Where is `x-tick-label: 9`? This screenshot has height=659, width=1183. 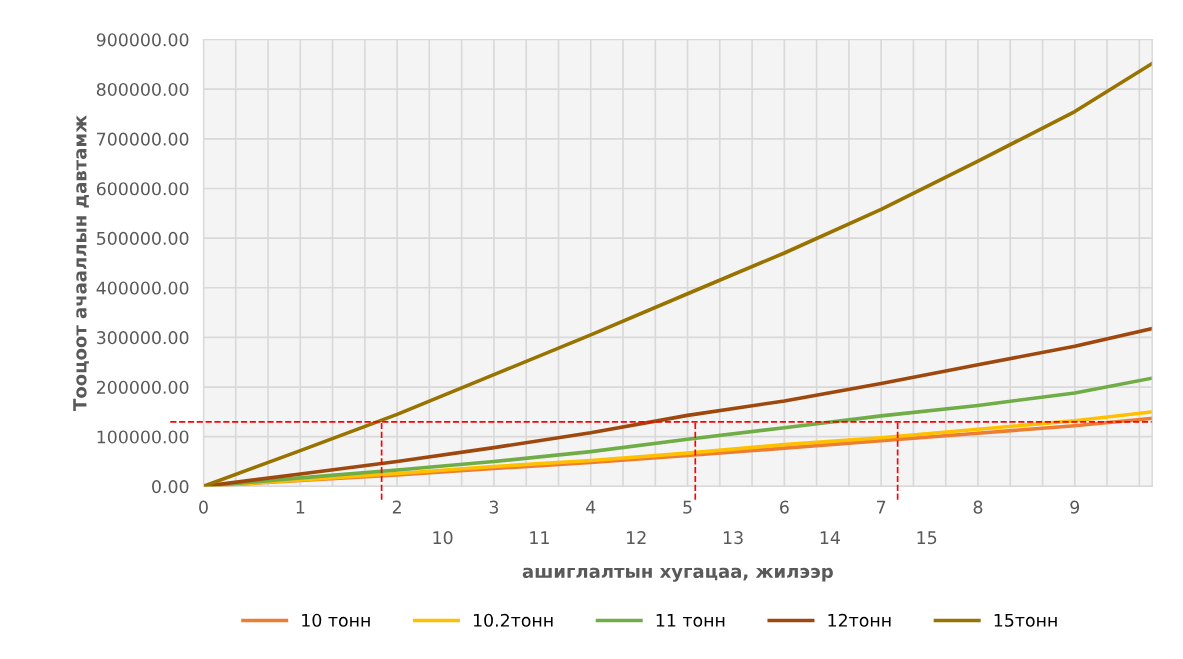
x-tick-label: 9 is located at coordinates (1075, 507).